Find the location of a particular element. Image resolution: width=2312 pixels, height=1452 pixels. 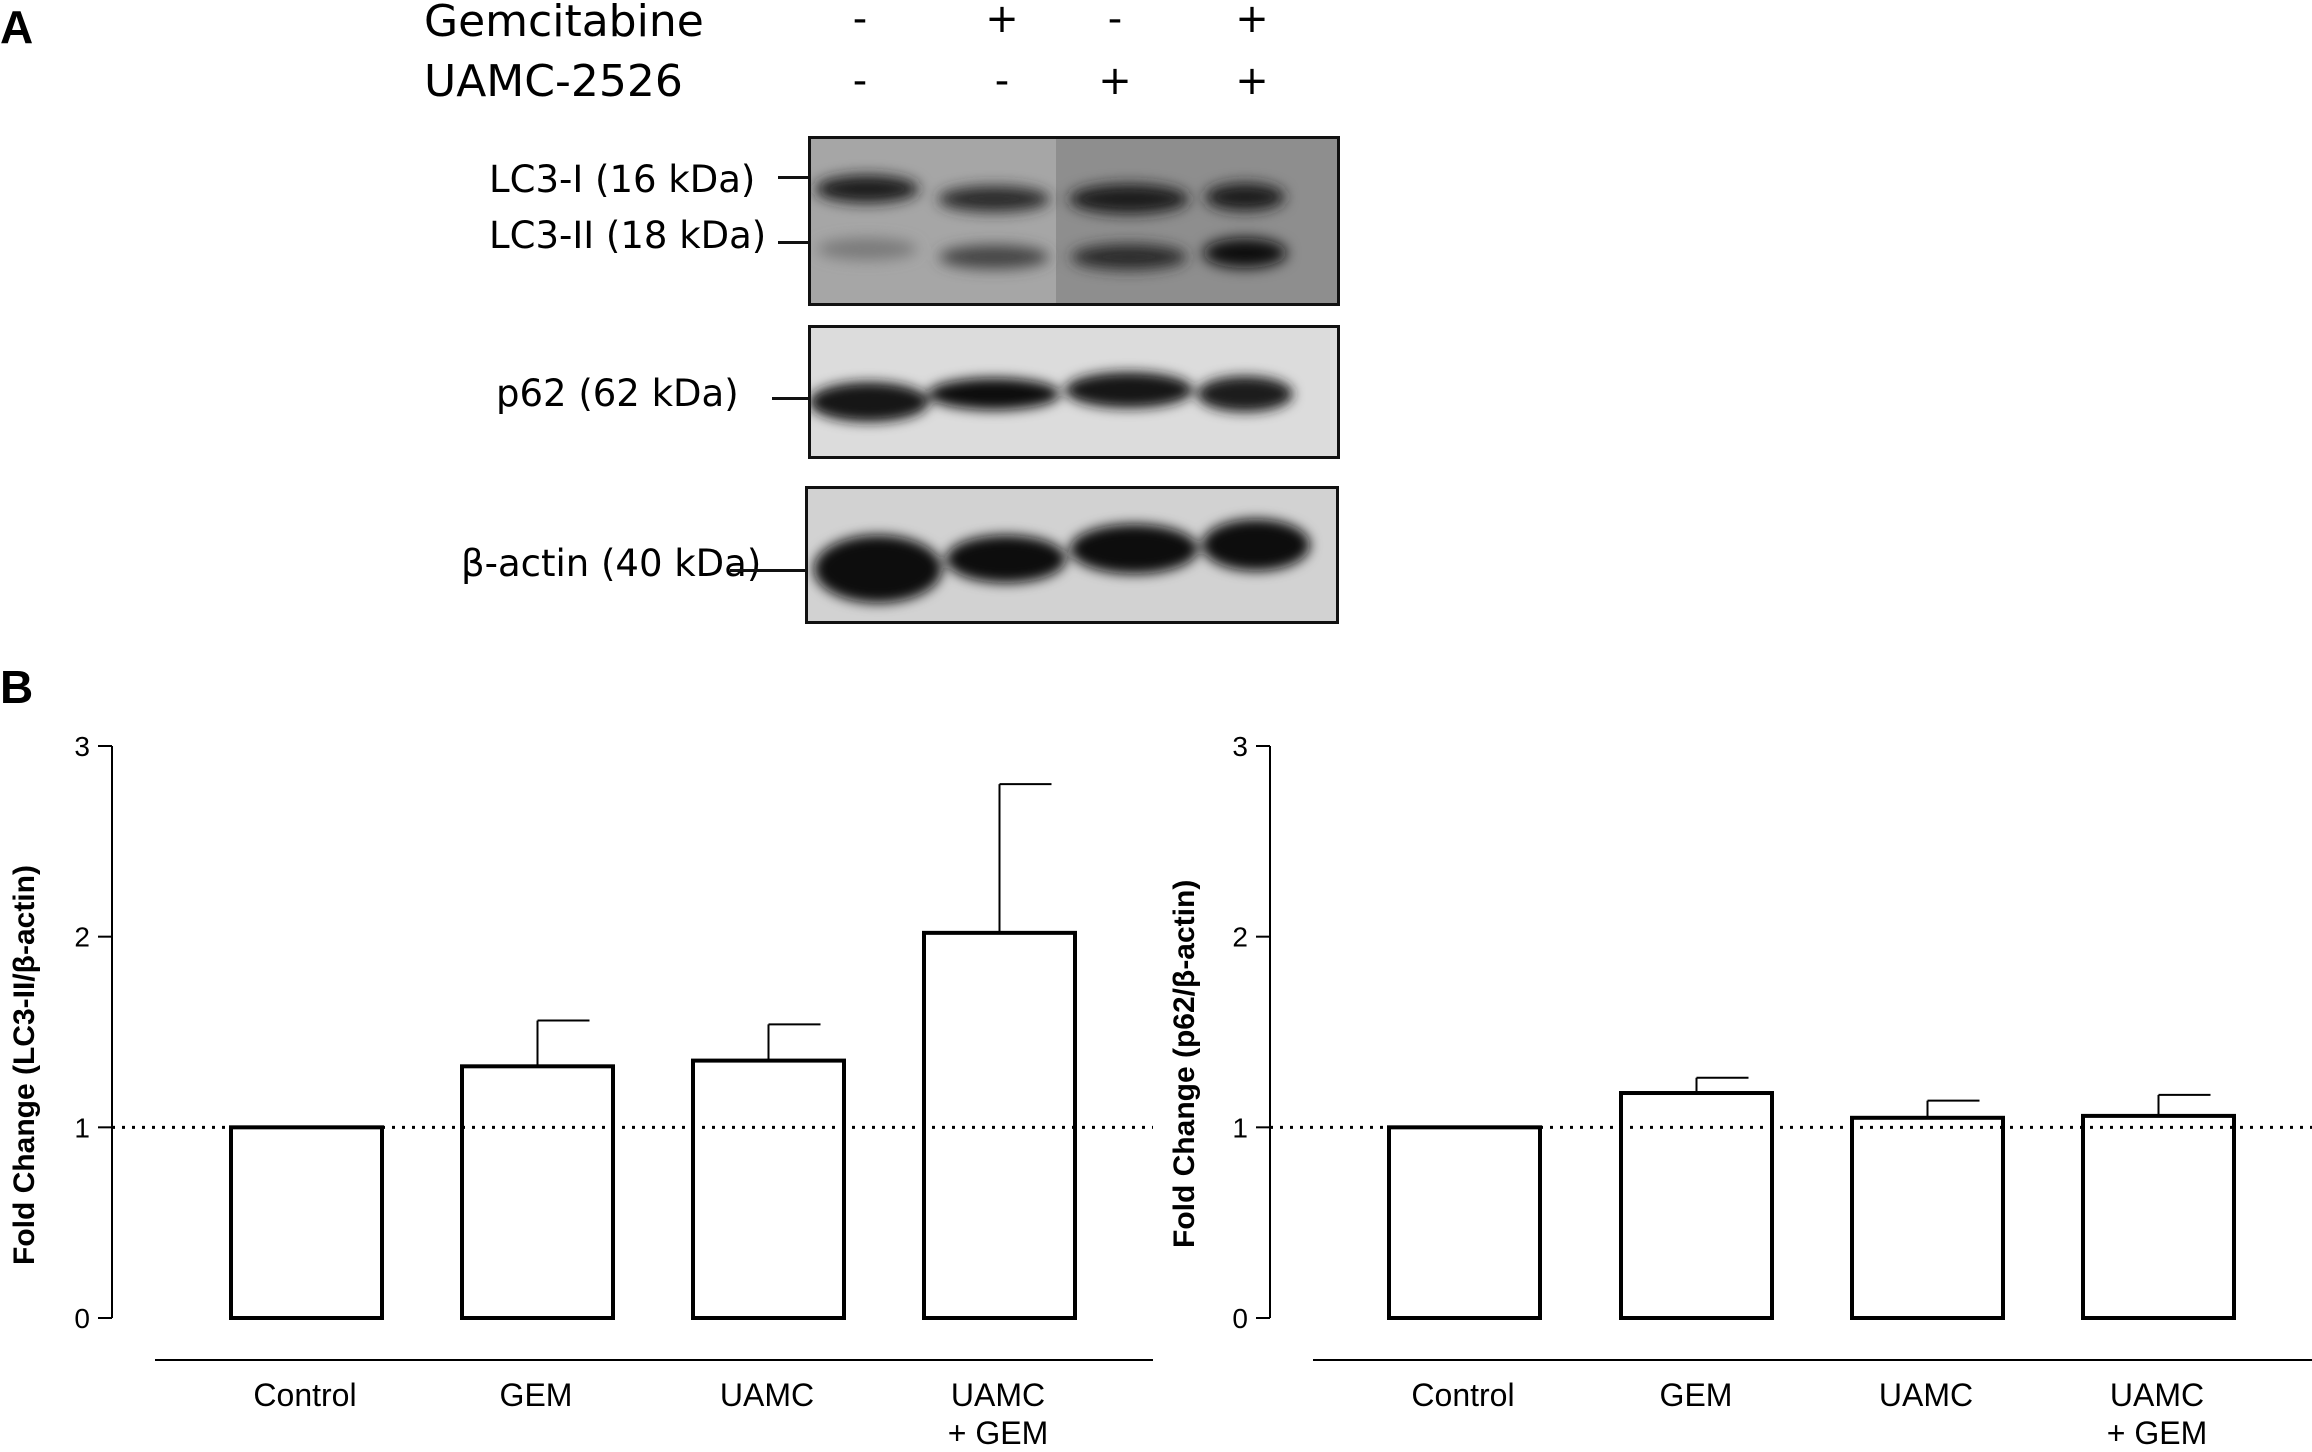

treatment-label-uamc: UAMC-2526 is located at coordinates (553, 81).